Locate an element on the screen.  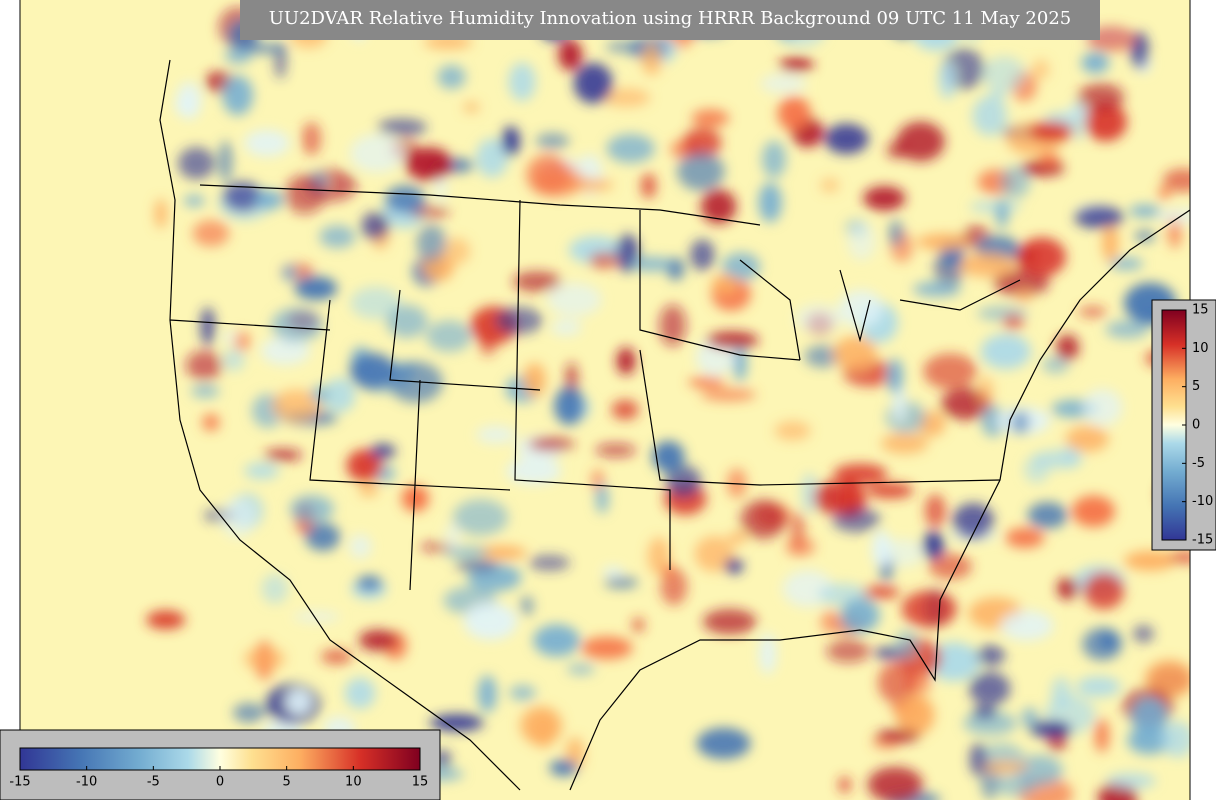
tick-label: 15 is located at coordinates (420, 782).